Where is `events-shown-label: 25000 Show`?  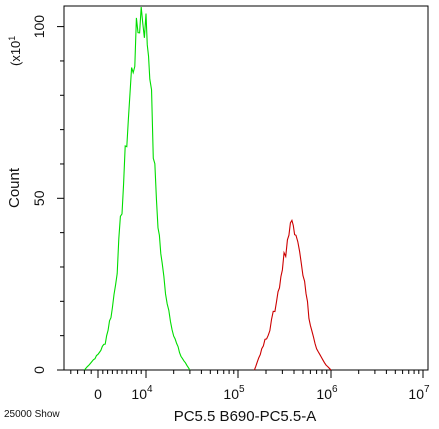 events-shown-label: 25000 Show is located at coordinates (32, 414).